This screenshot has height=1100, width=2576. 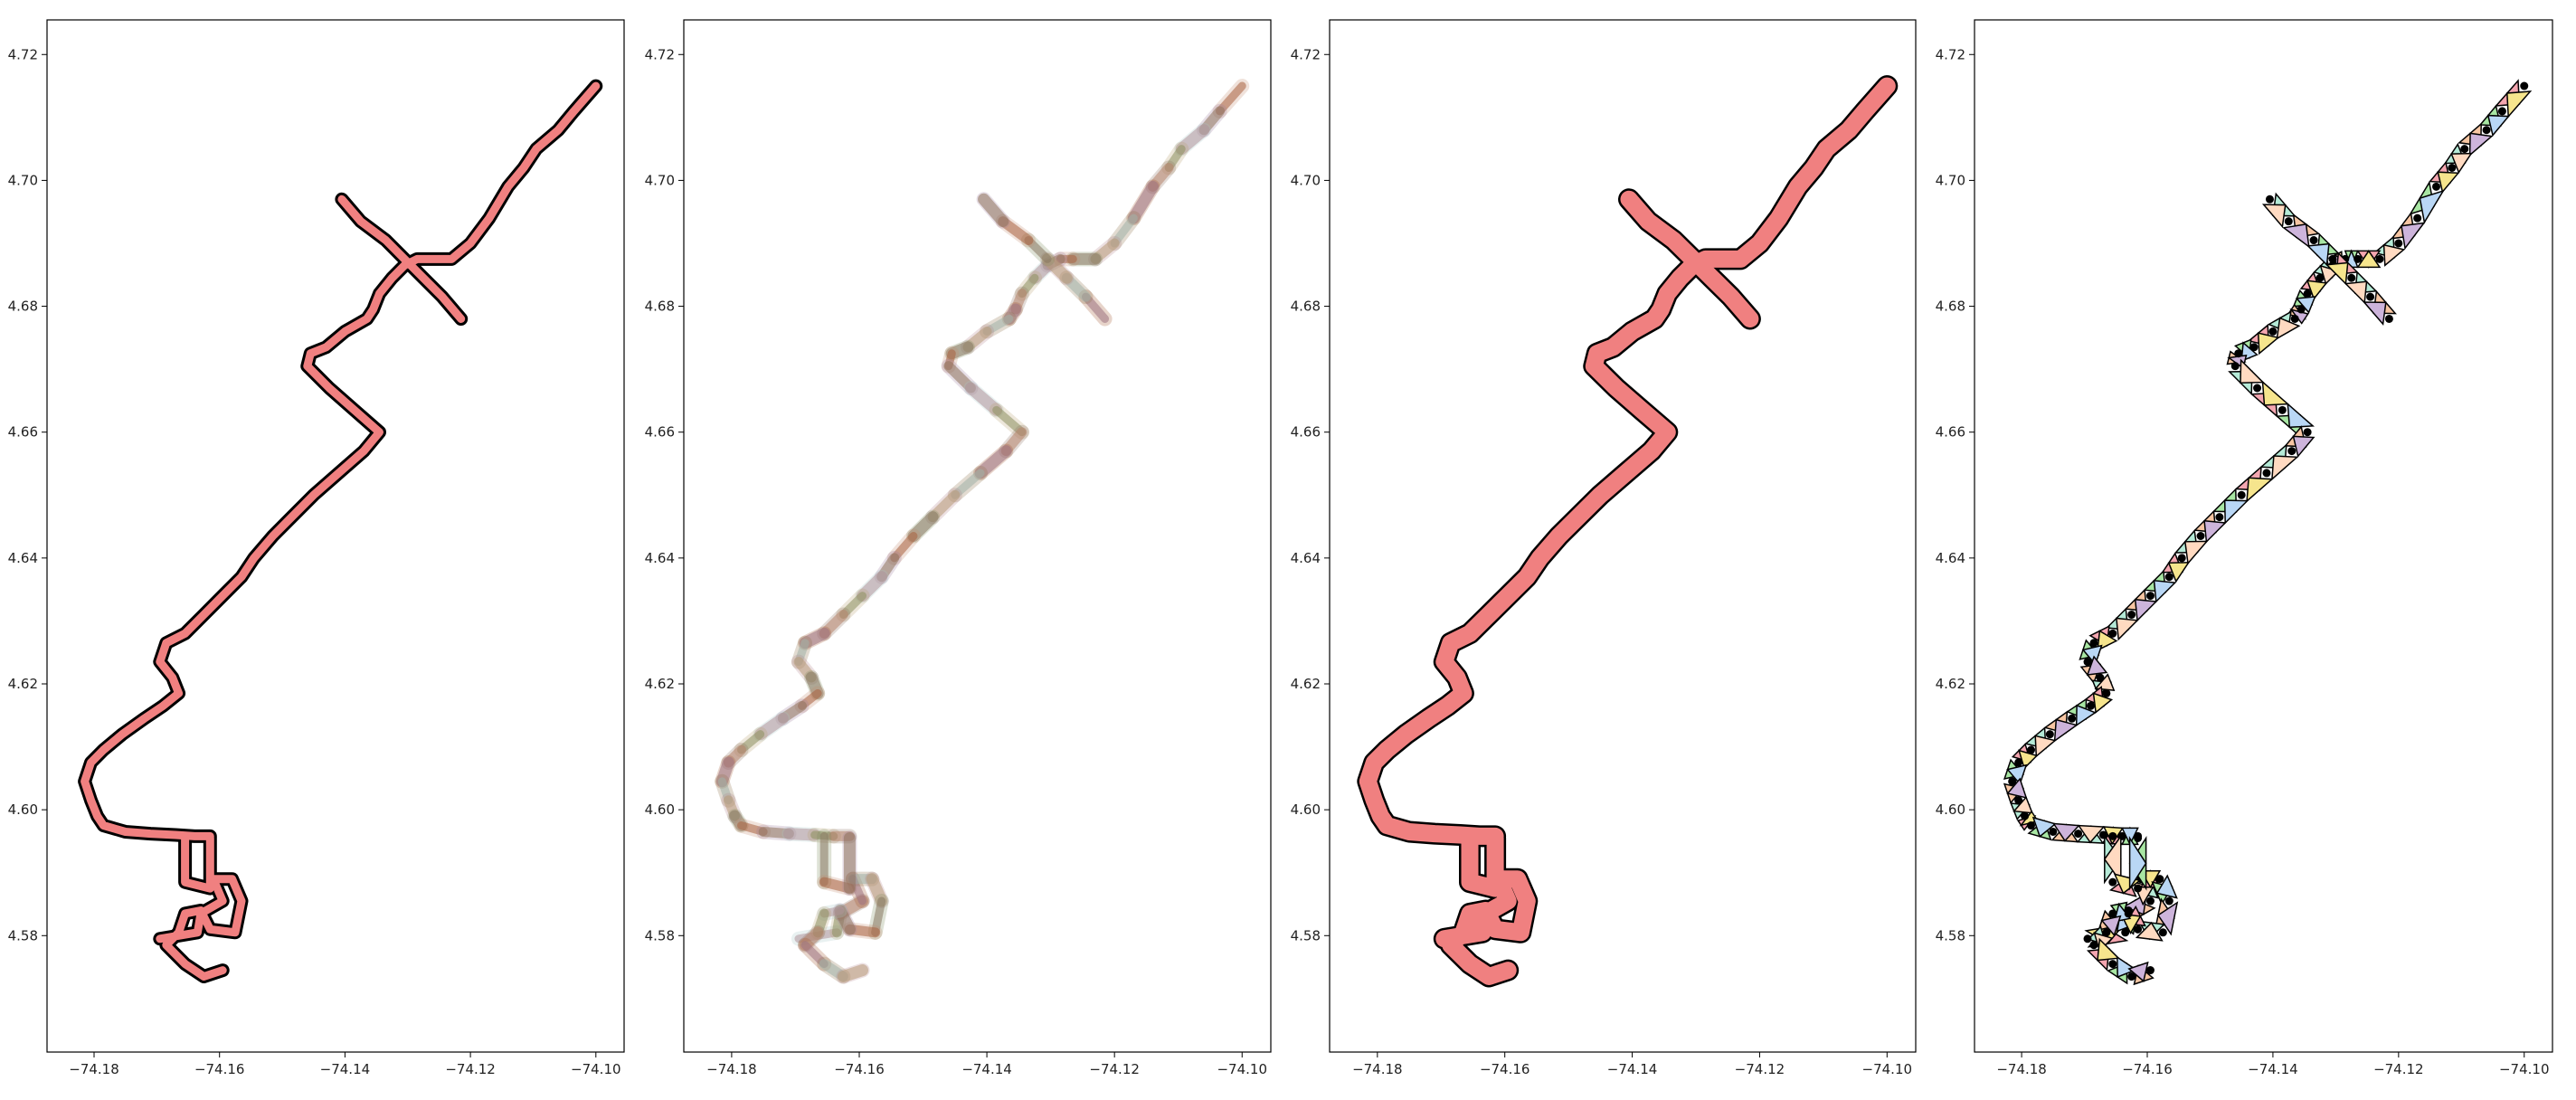 I want to click on y-tick-label-5: 4.68, so click(x=660, y=307).